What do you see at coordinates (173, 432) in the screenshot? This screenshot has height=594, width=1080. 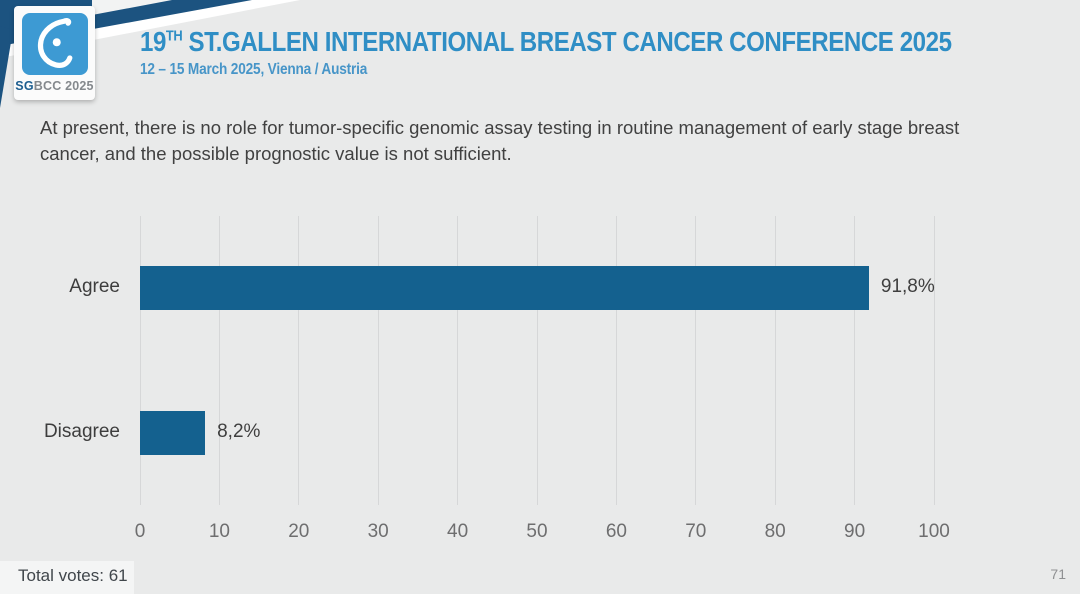 I see `bar-disagree` at bounding box center [173, 432].